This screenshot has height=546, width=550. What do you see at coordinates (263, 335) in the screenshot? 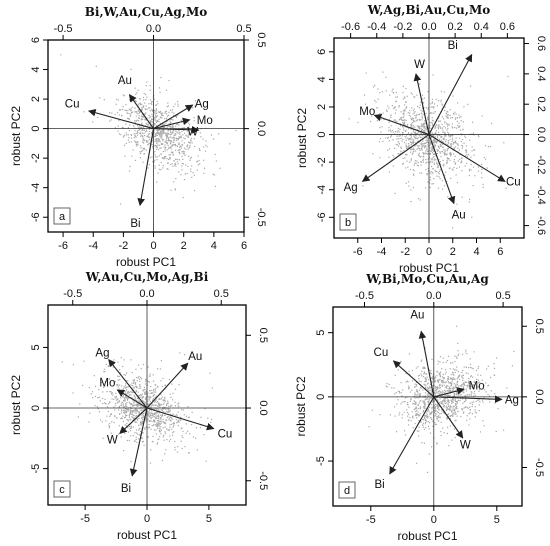
I see `right-tick-label: 0.5` at bounding box center [263, 335].